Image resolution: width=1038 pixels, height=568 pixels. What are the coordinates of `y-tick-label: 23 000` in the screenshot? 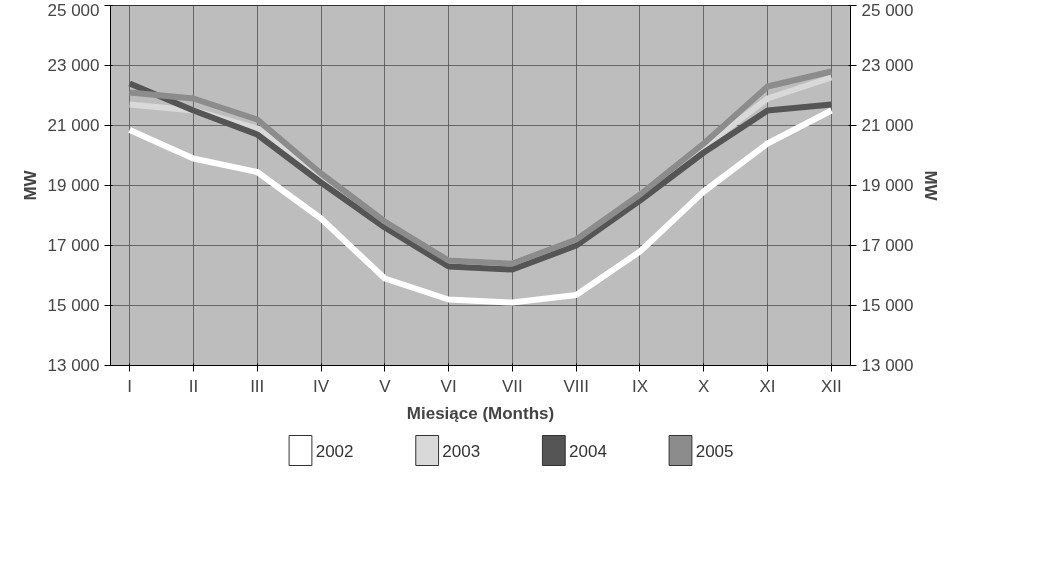 It's located at (73, 65).